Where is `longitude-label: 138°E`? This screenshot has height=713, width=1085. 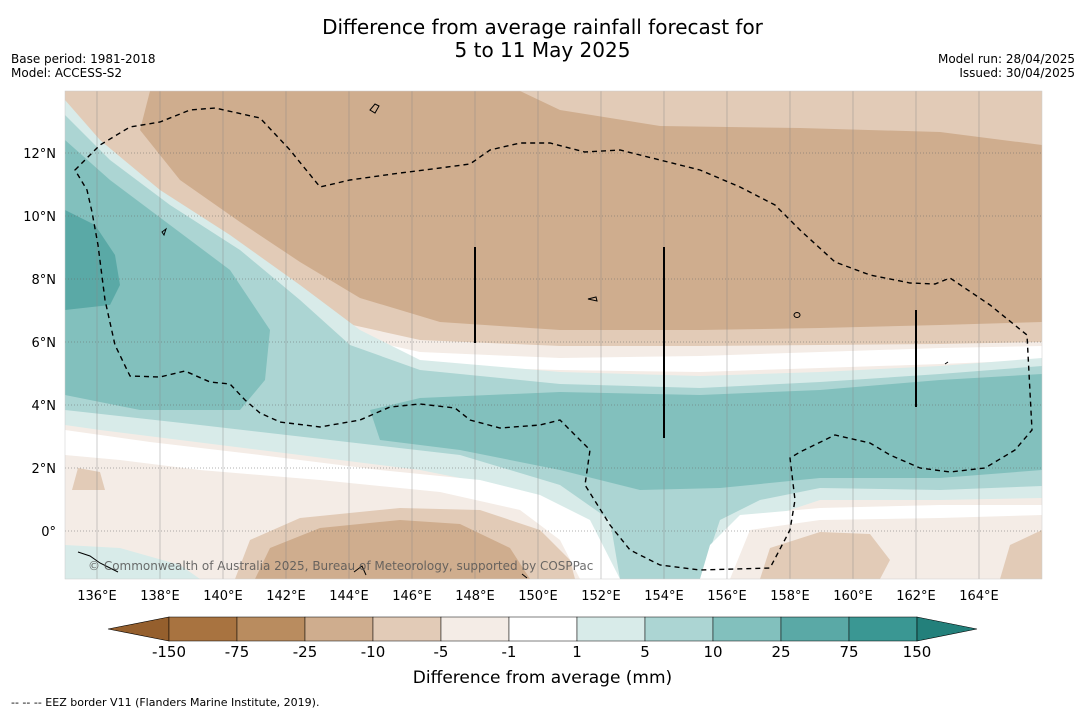
longitude-label: 138°E is located at coordinates (160, 596).